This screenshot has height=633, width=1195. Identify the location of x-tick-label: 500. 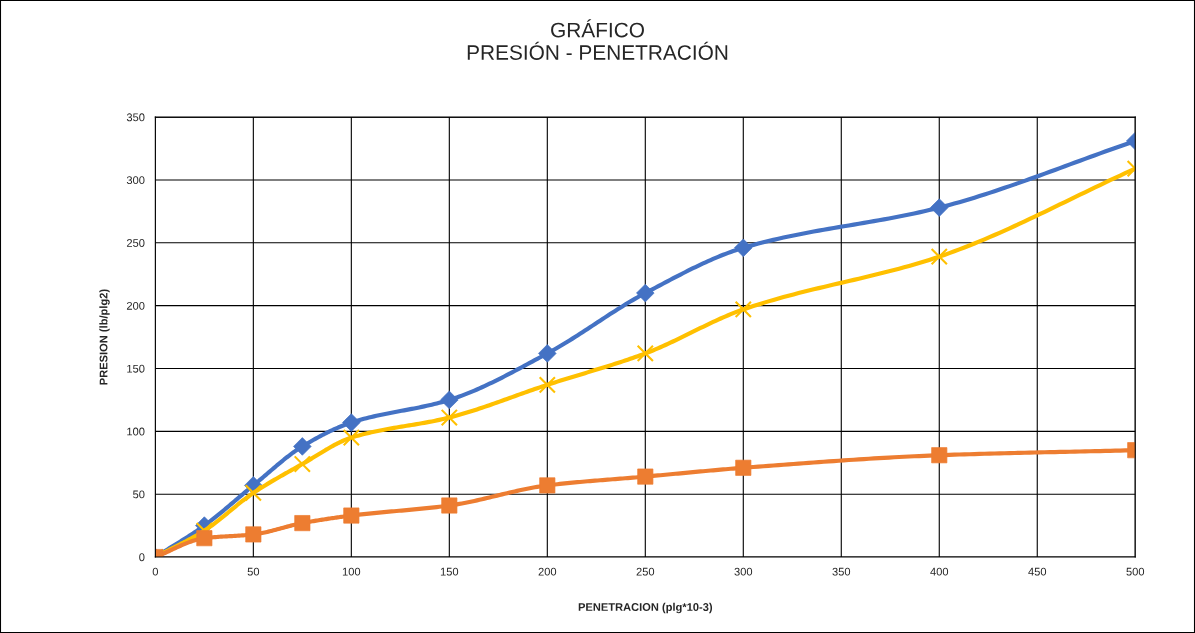
(1135, 571).